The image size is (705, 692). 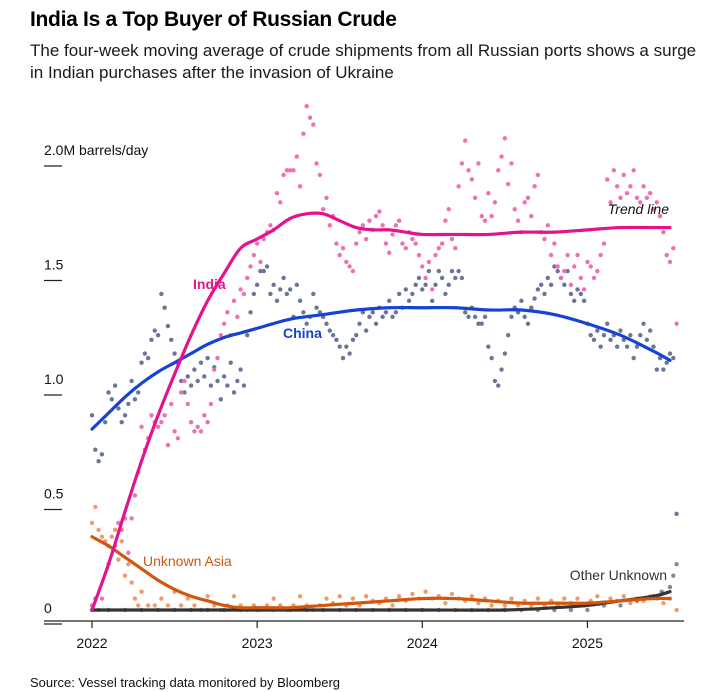 What do you see at coordinates (54, 379) in the screenshot?
I see `y-tick-label: 1.0` at bounding box center [54, 379].